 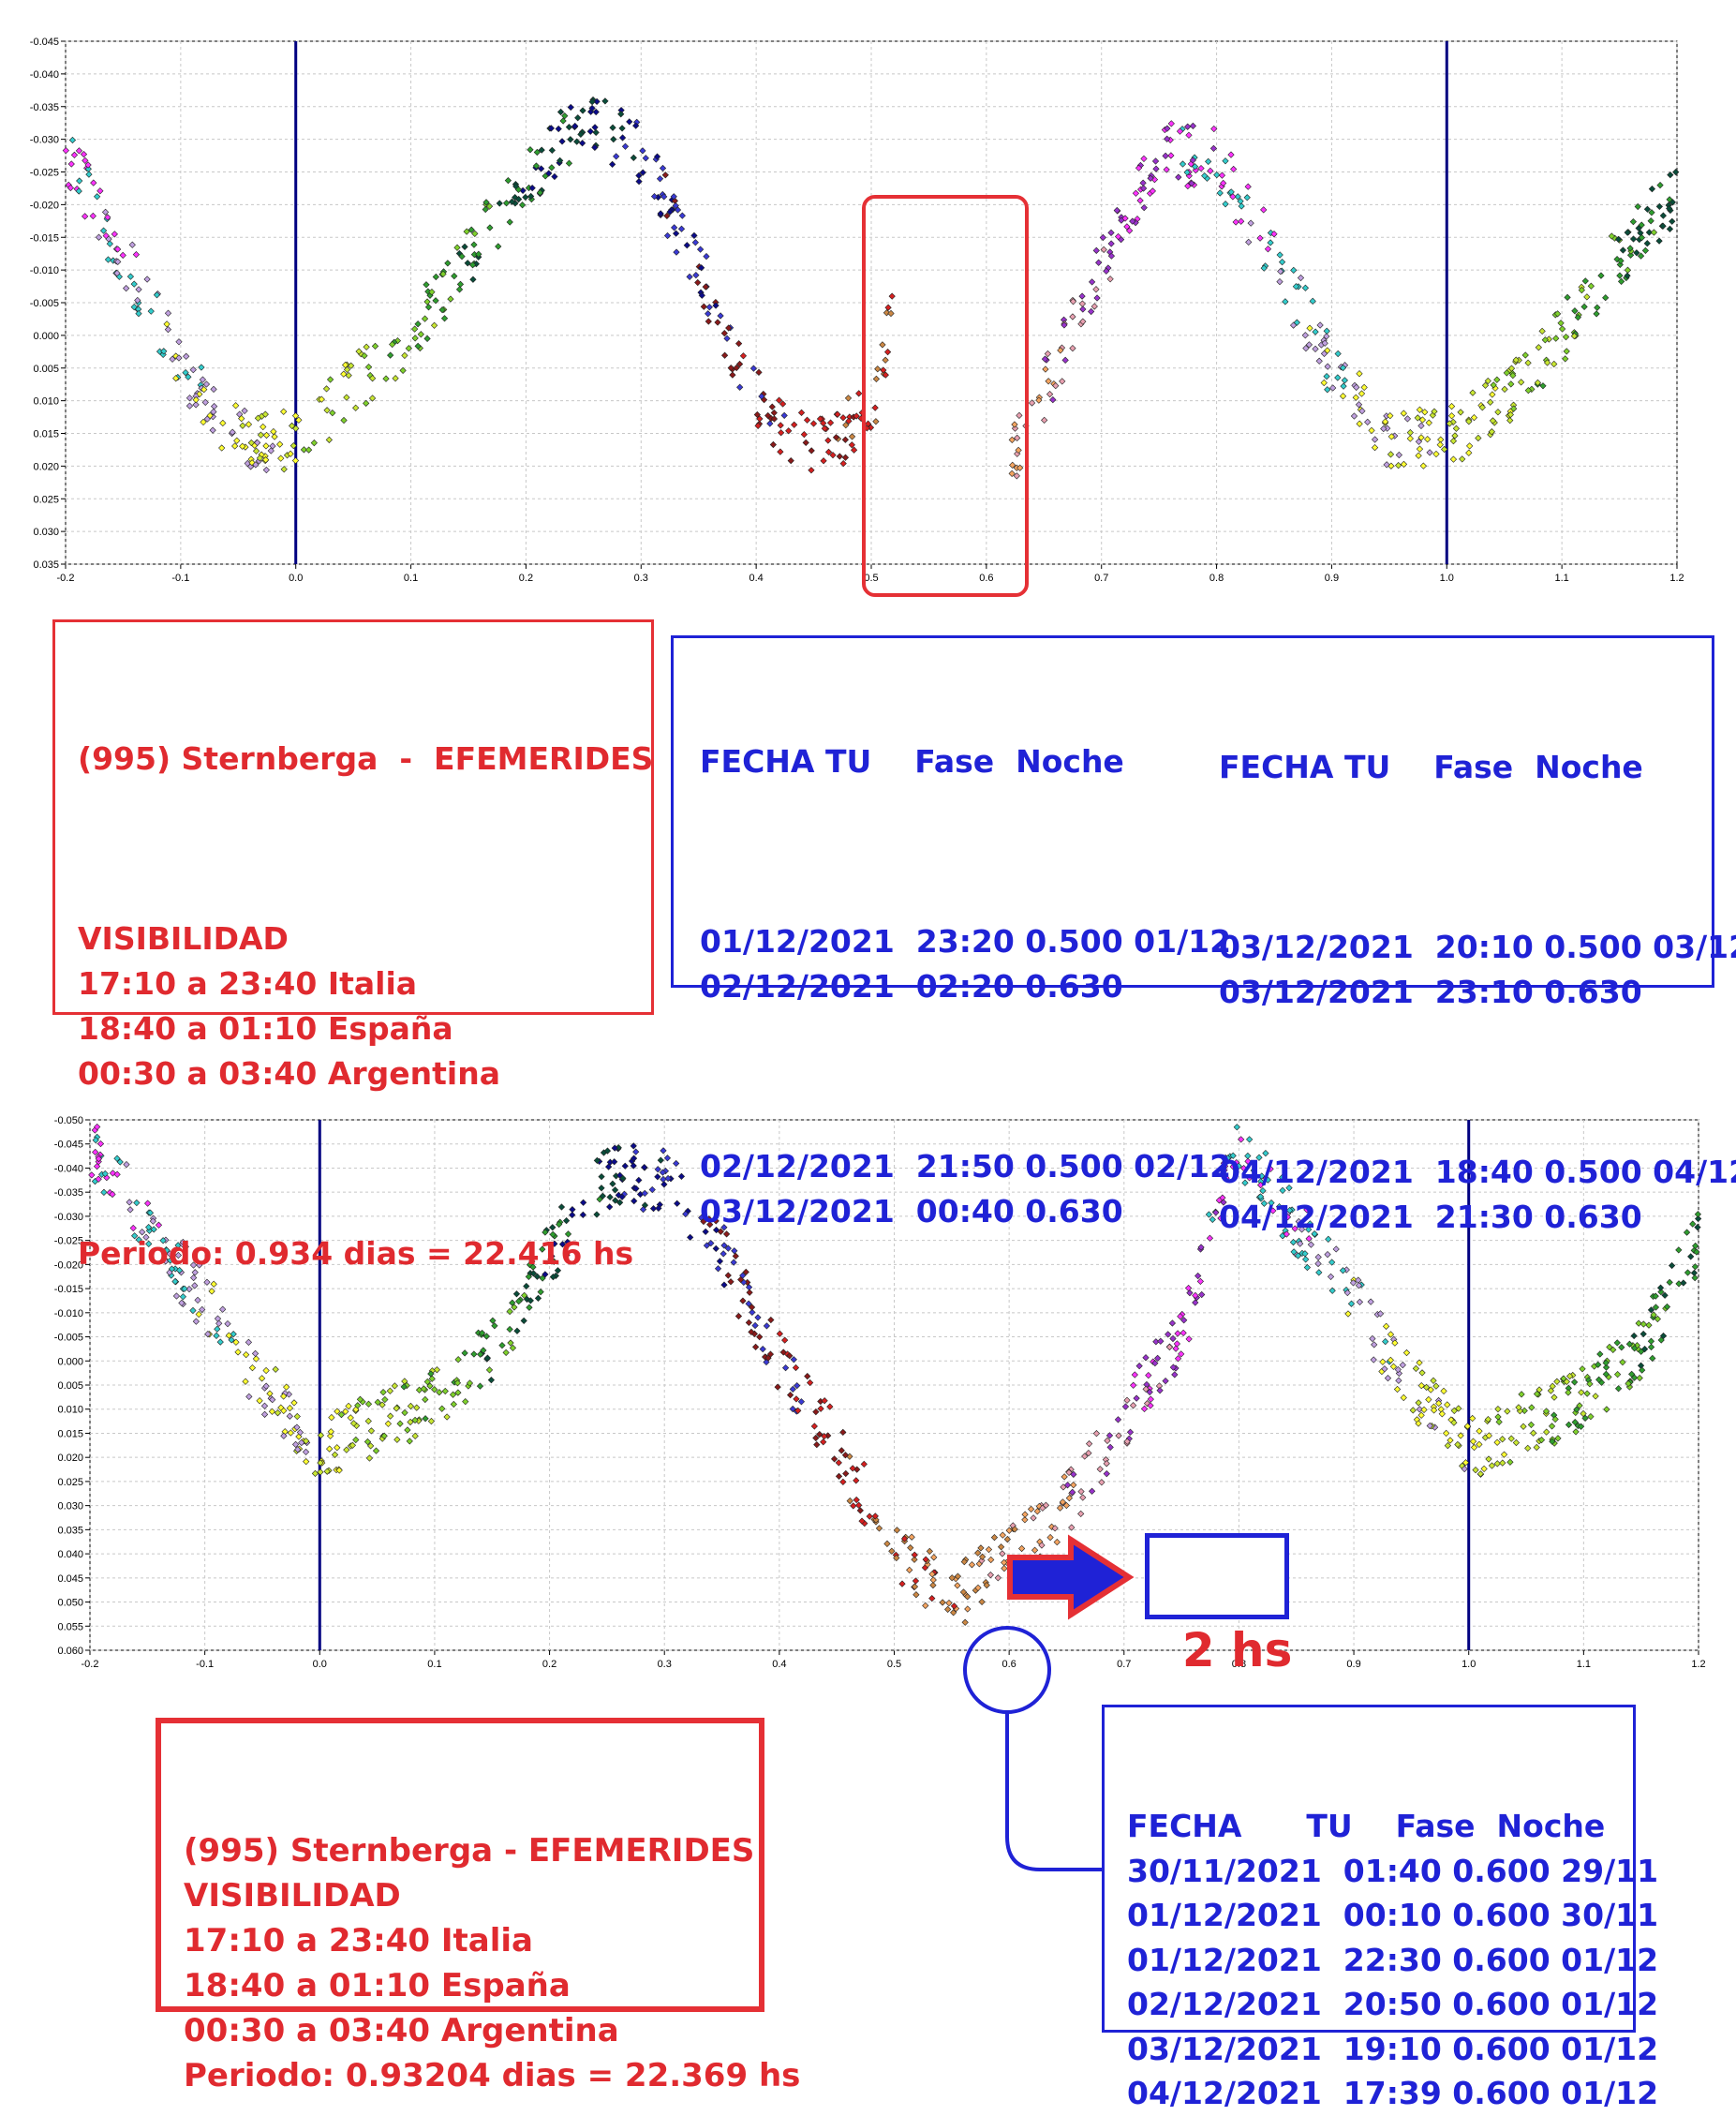 What do you see at coordinates (66, 579) in the screenshot?
I see `x-tick-label: -0.2` at bounding box center [66, 579].